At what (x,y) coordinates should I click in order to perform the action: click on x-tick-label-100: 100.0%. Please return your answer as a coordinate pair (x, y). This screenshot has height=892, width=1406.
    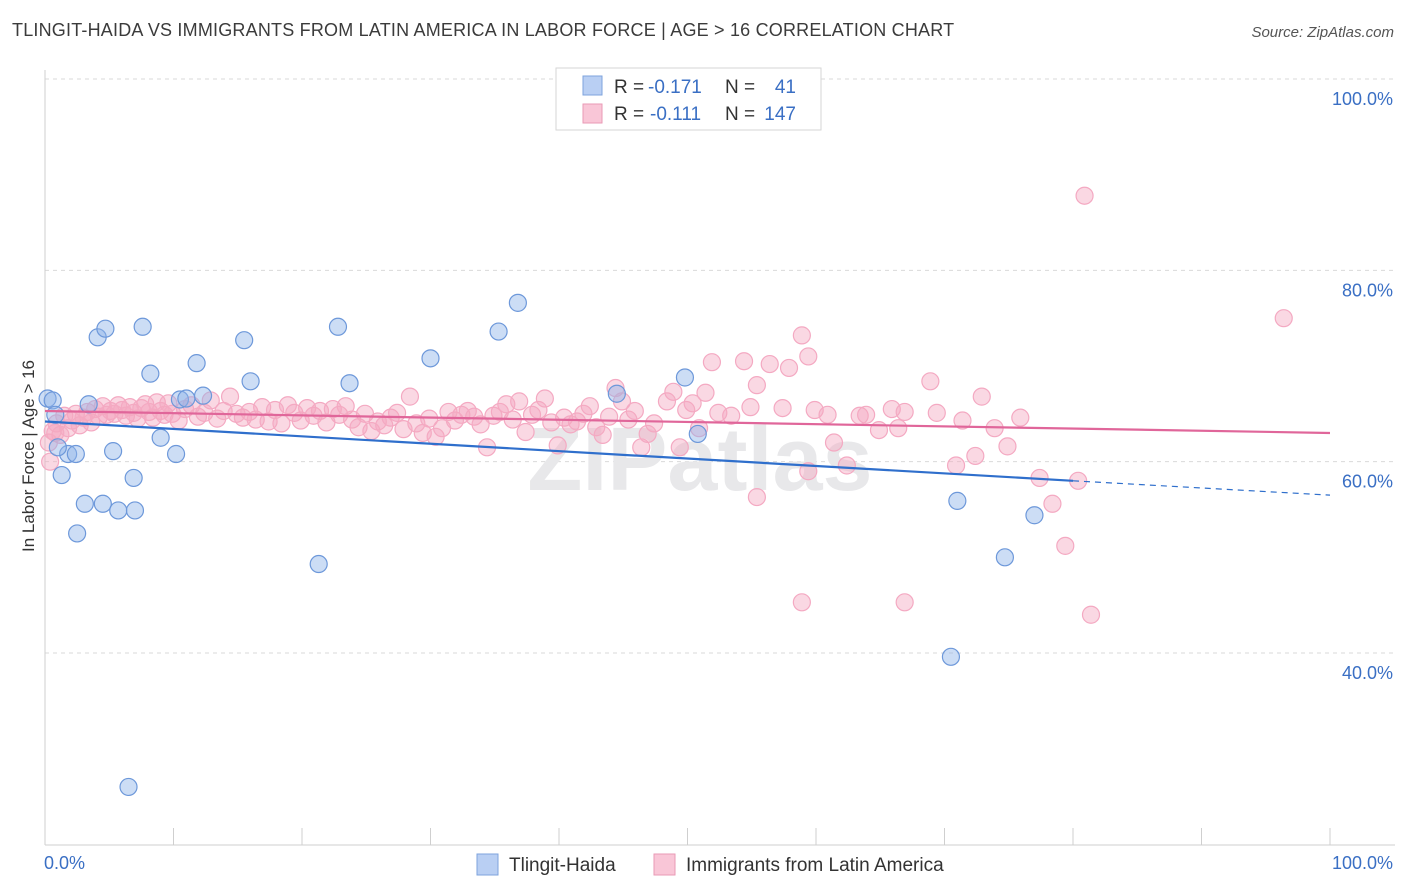
    Looking at the image, I should click on (1362, 863).